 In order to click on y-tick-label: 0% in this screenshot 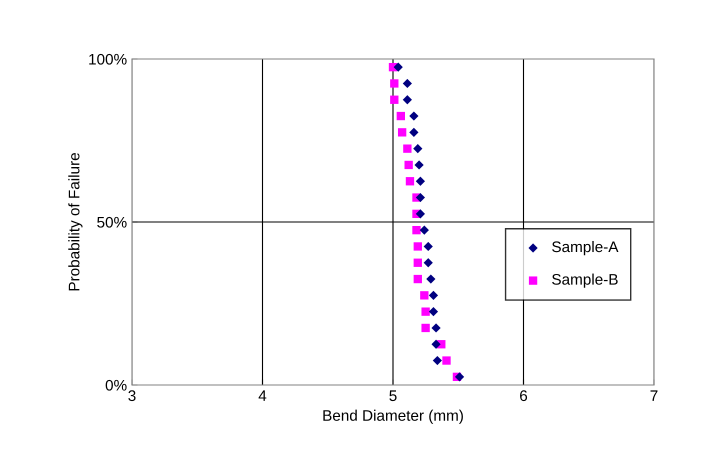, I will do `click(116, 385)`.